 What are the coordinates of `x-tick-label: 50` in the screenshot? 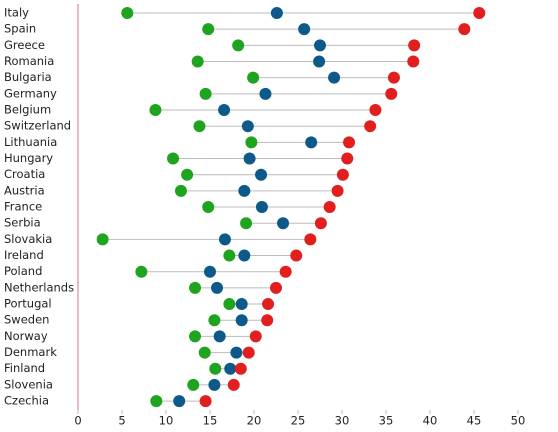 It's located at (518, 421).